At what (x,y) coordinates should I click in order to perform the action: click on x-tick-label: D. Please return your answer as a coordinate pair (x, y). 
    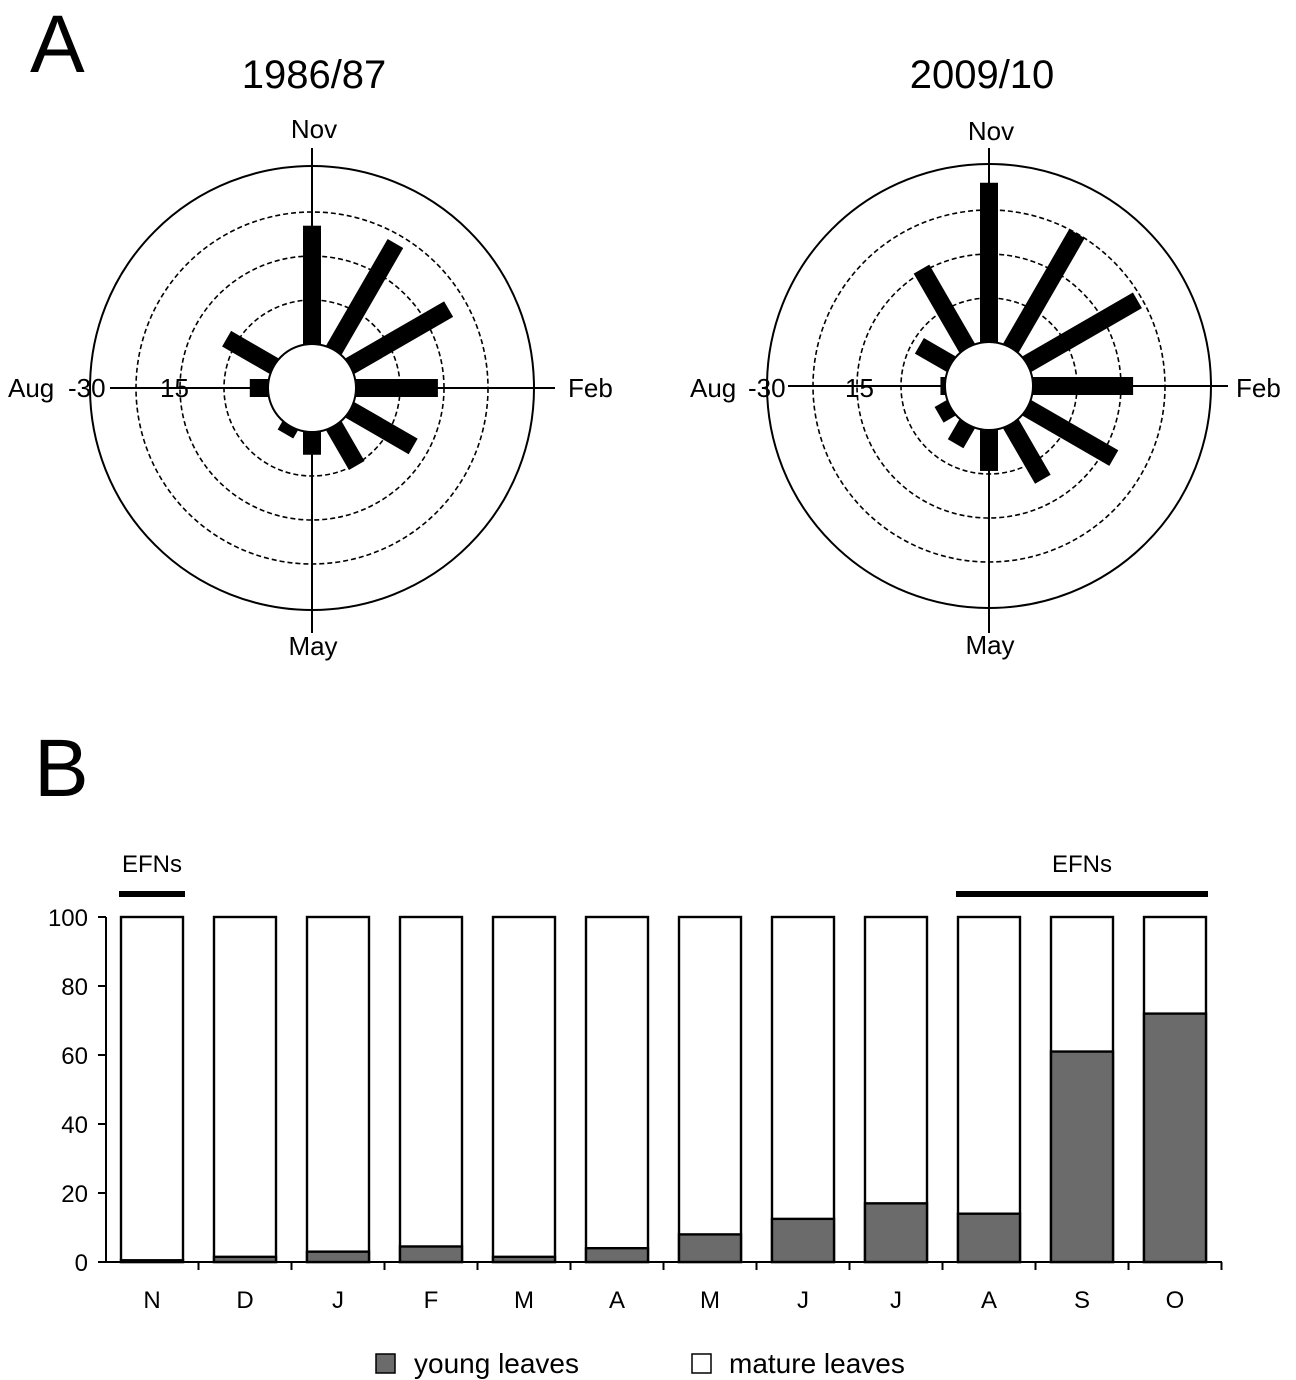
    Looking at the image, I should click on (244, 1300).